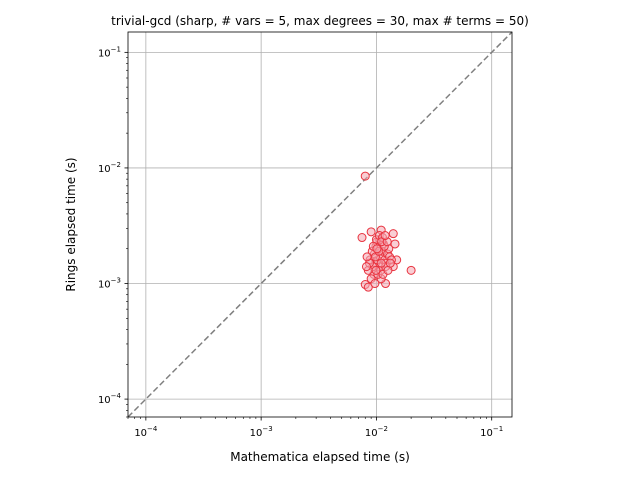 The image size is (640, 480). Describe the element at coordinates (109, 52) in the screenshot. I see `y-tick-label: 10⁻¹` at that location.